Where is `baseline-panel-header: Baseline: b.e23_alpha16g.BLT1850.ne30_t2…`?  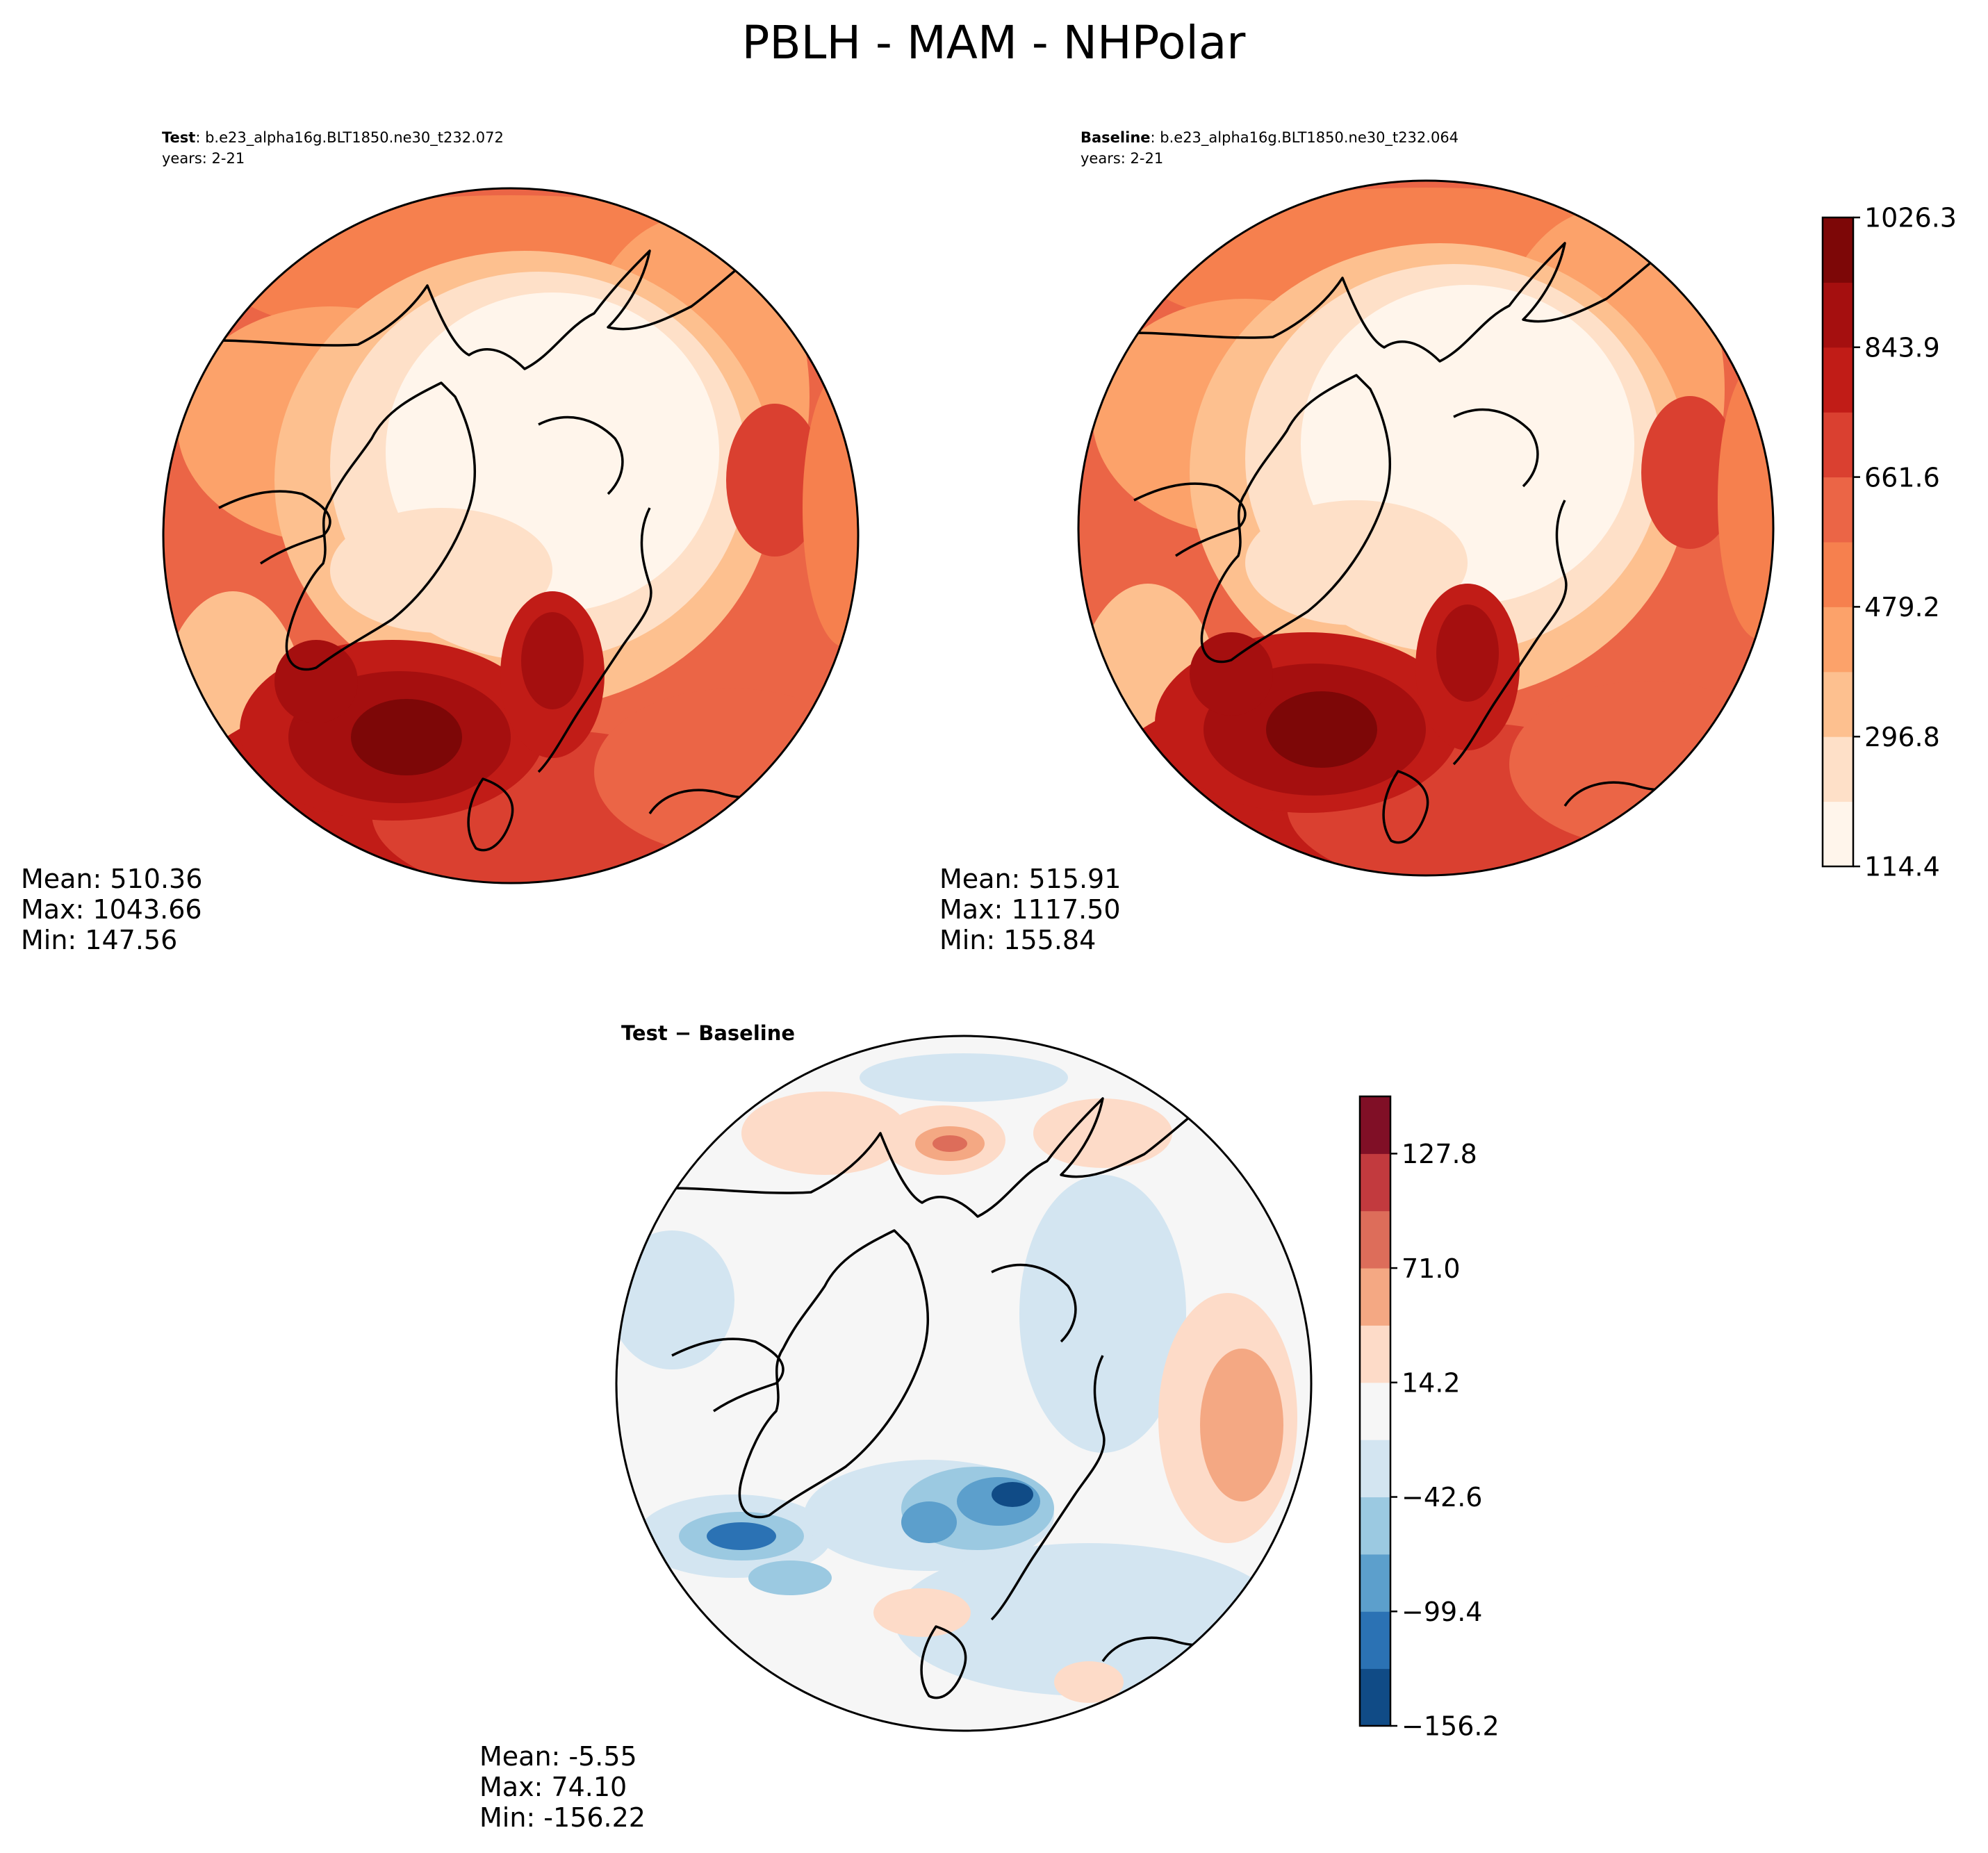 baseline-panel-header: Baseline: b.e23_alpha16g.BLT1850.ne30_t2… is located at coordinates (1270, 138).